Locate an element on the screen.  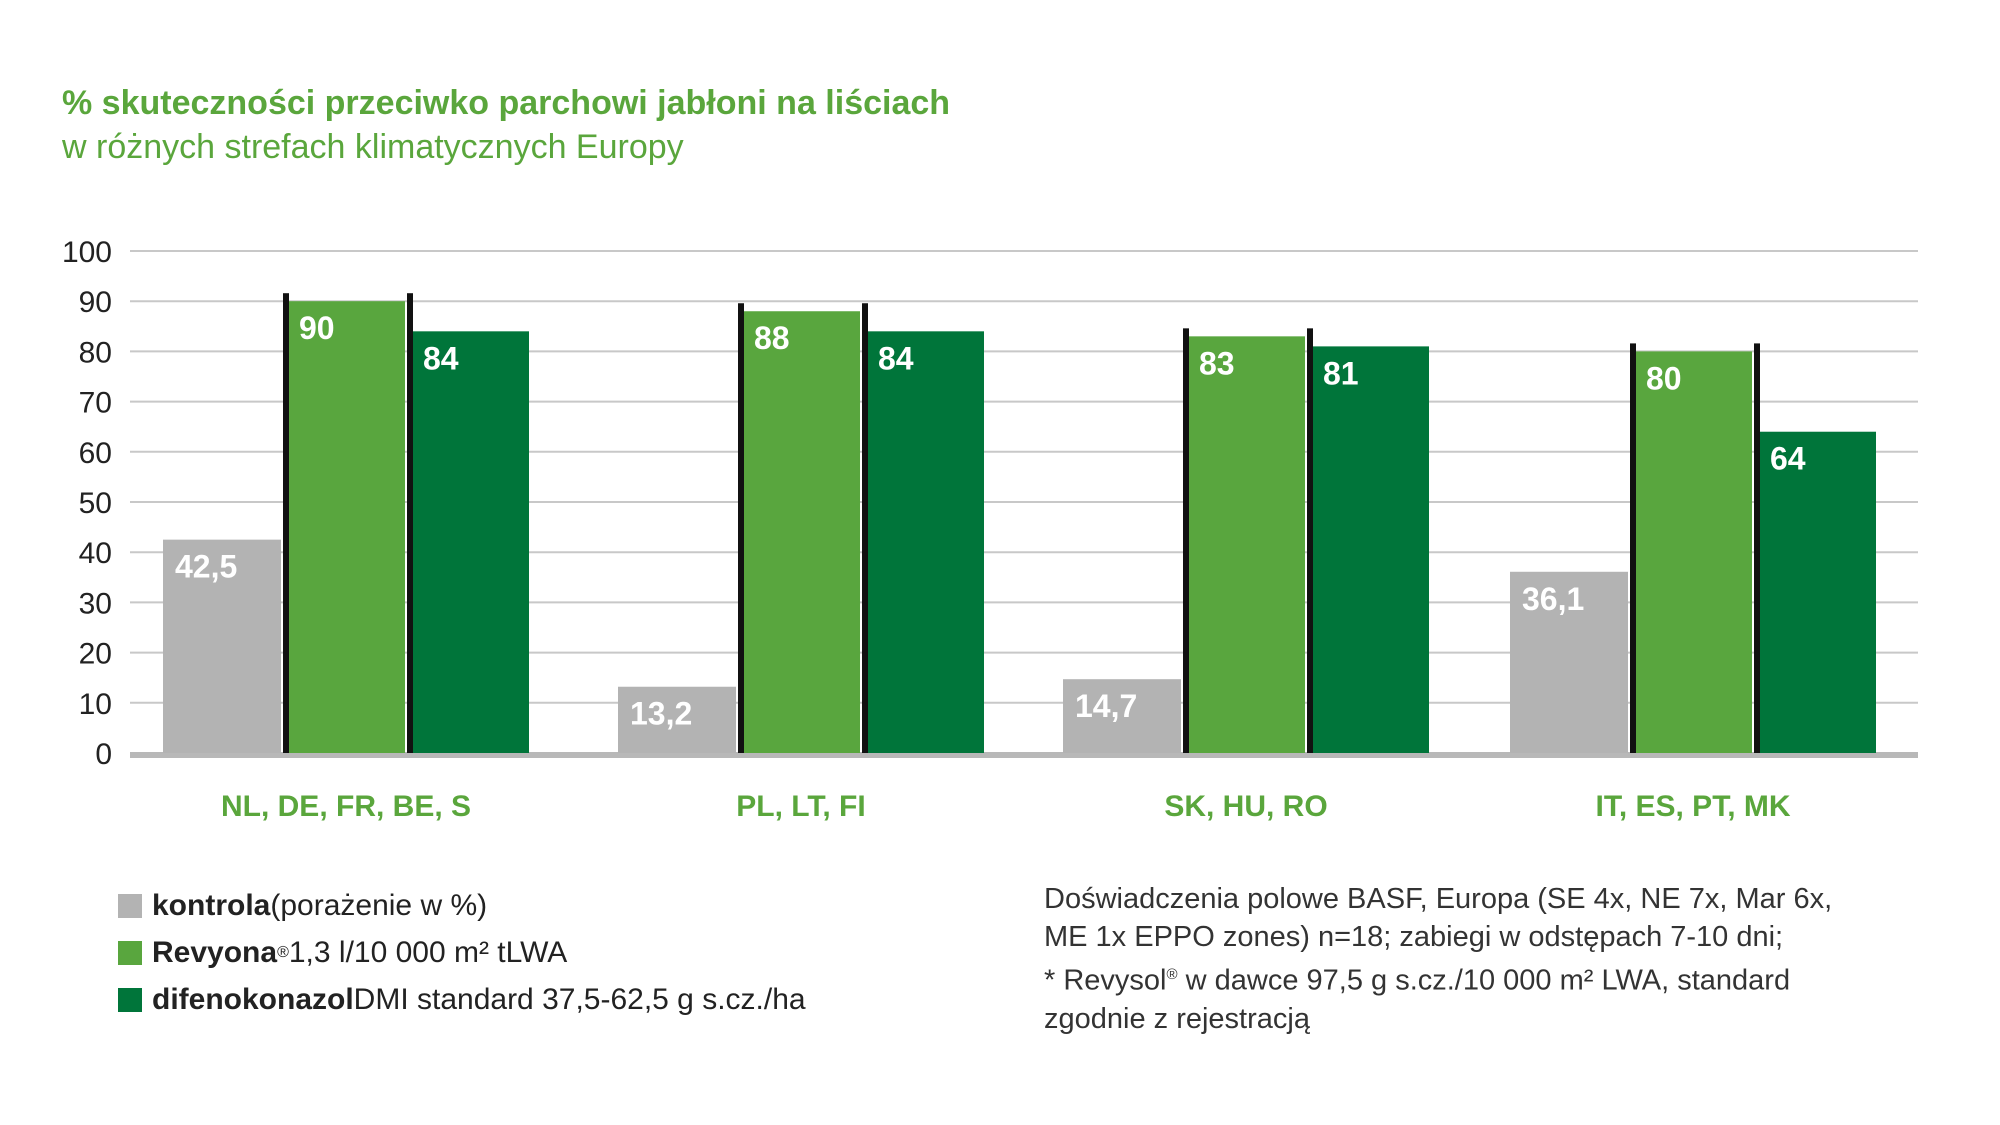
legend-label-bold: Revyona is located at coordinates (215, 952).